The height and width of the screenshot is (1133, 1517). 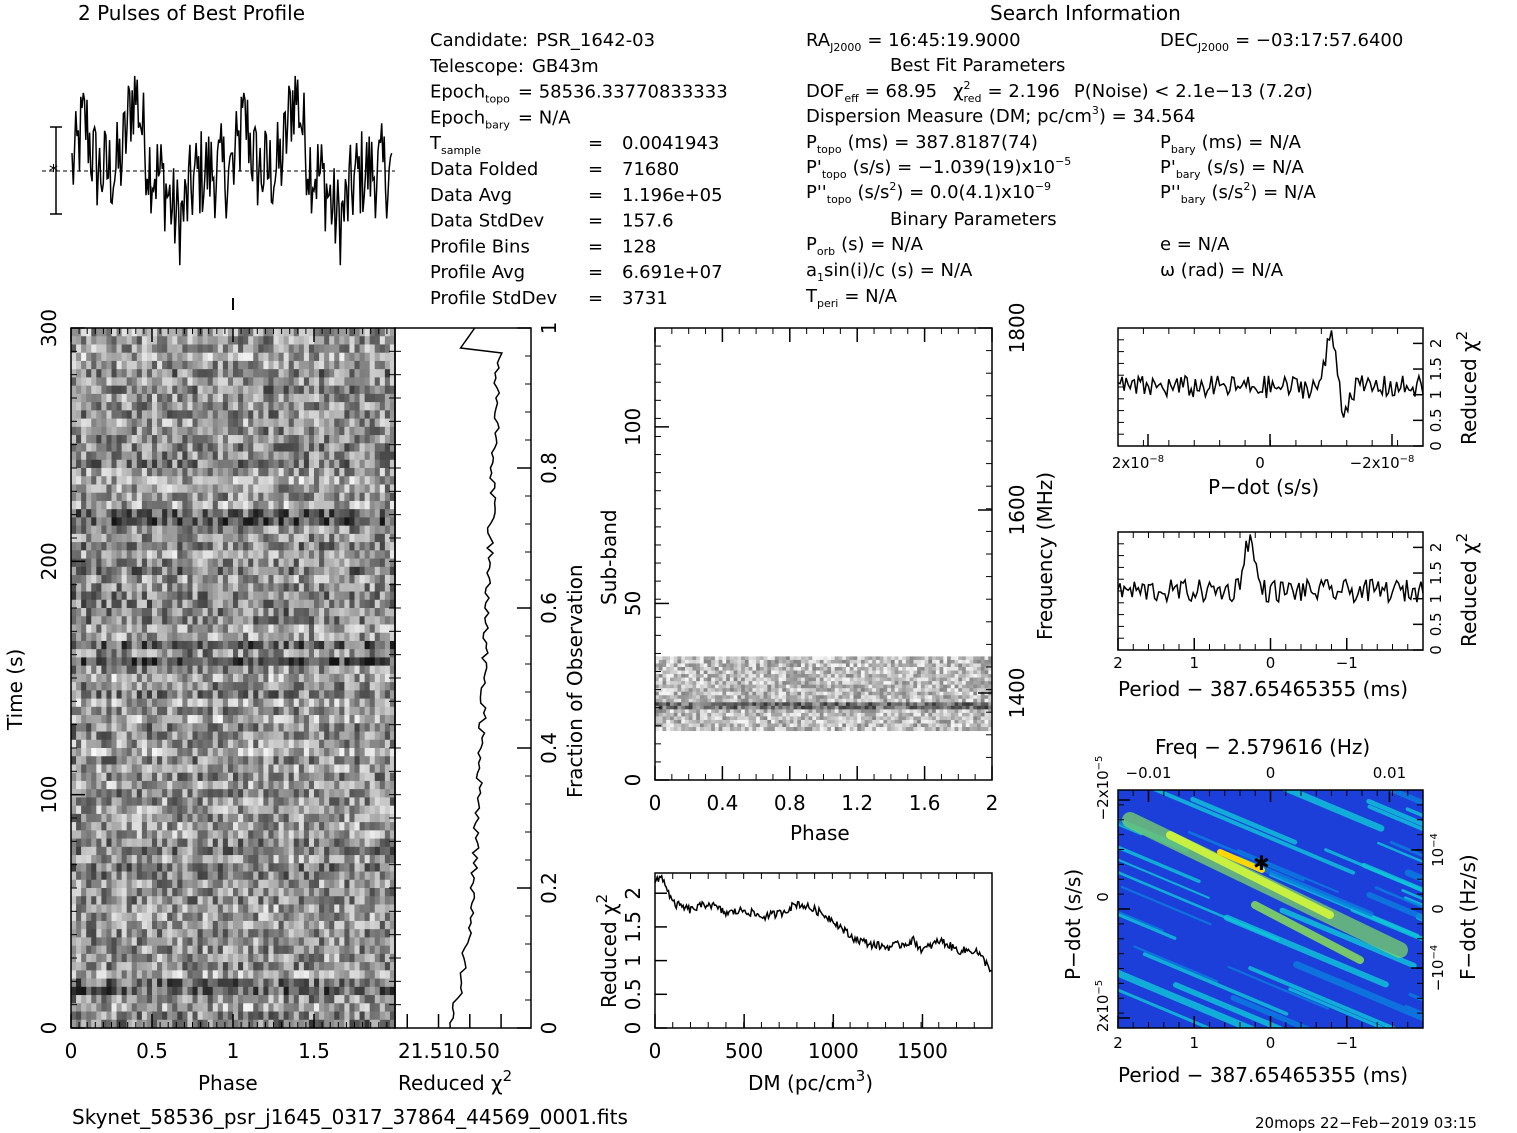 What do you see at coordinates (1238, 193) in the screenshot?
I see `pddbary-row: P''bary (s/s2) = N/A` at bounding box center [1238, 193].